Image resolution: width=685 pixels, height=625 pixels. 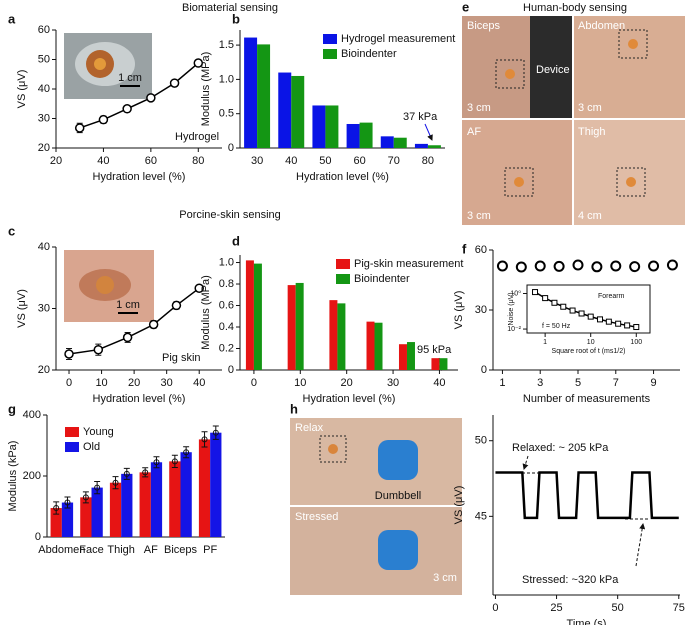 What do you see at coordinates (134, 321) in the screenshot?
I see `line` at bounding box center [134, 321].